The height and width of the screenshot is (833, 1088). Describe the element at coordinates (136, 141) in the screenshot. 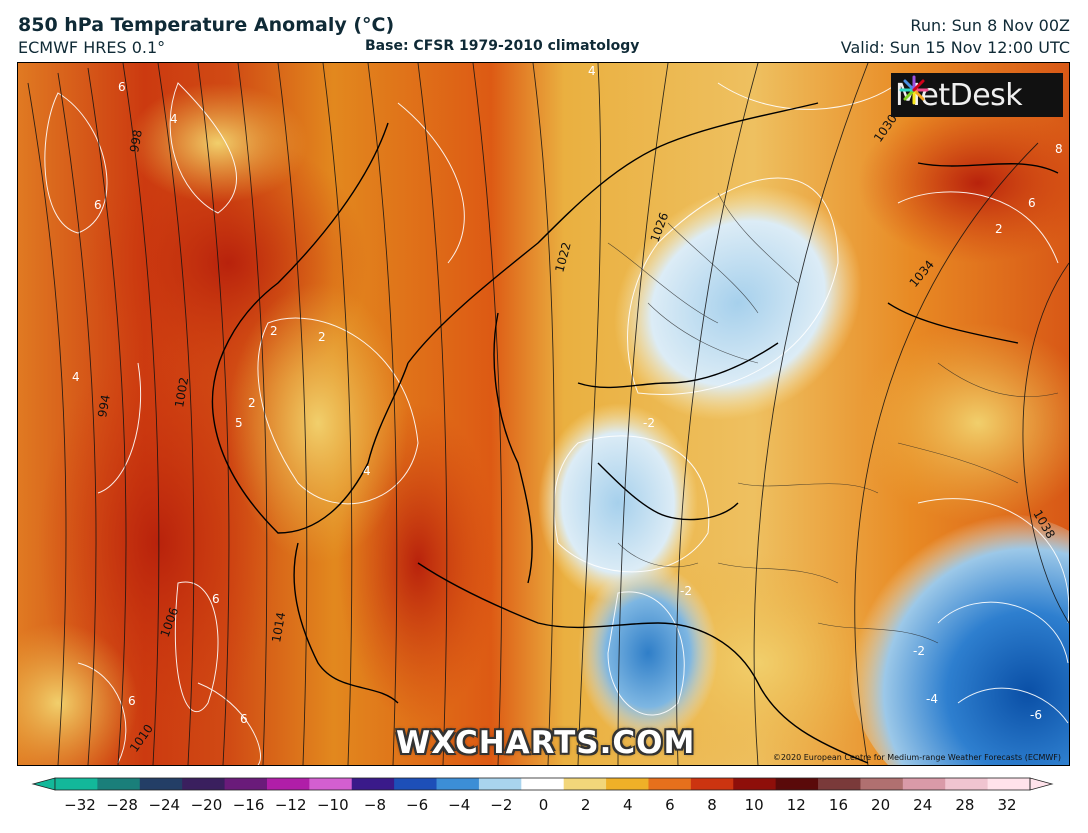

I see `isobar-label: 998` at that location.